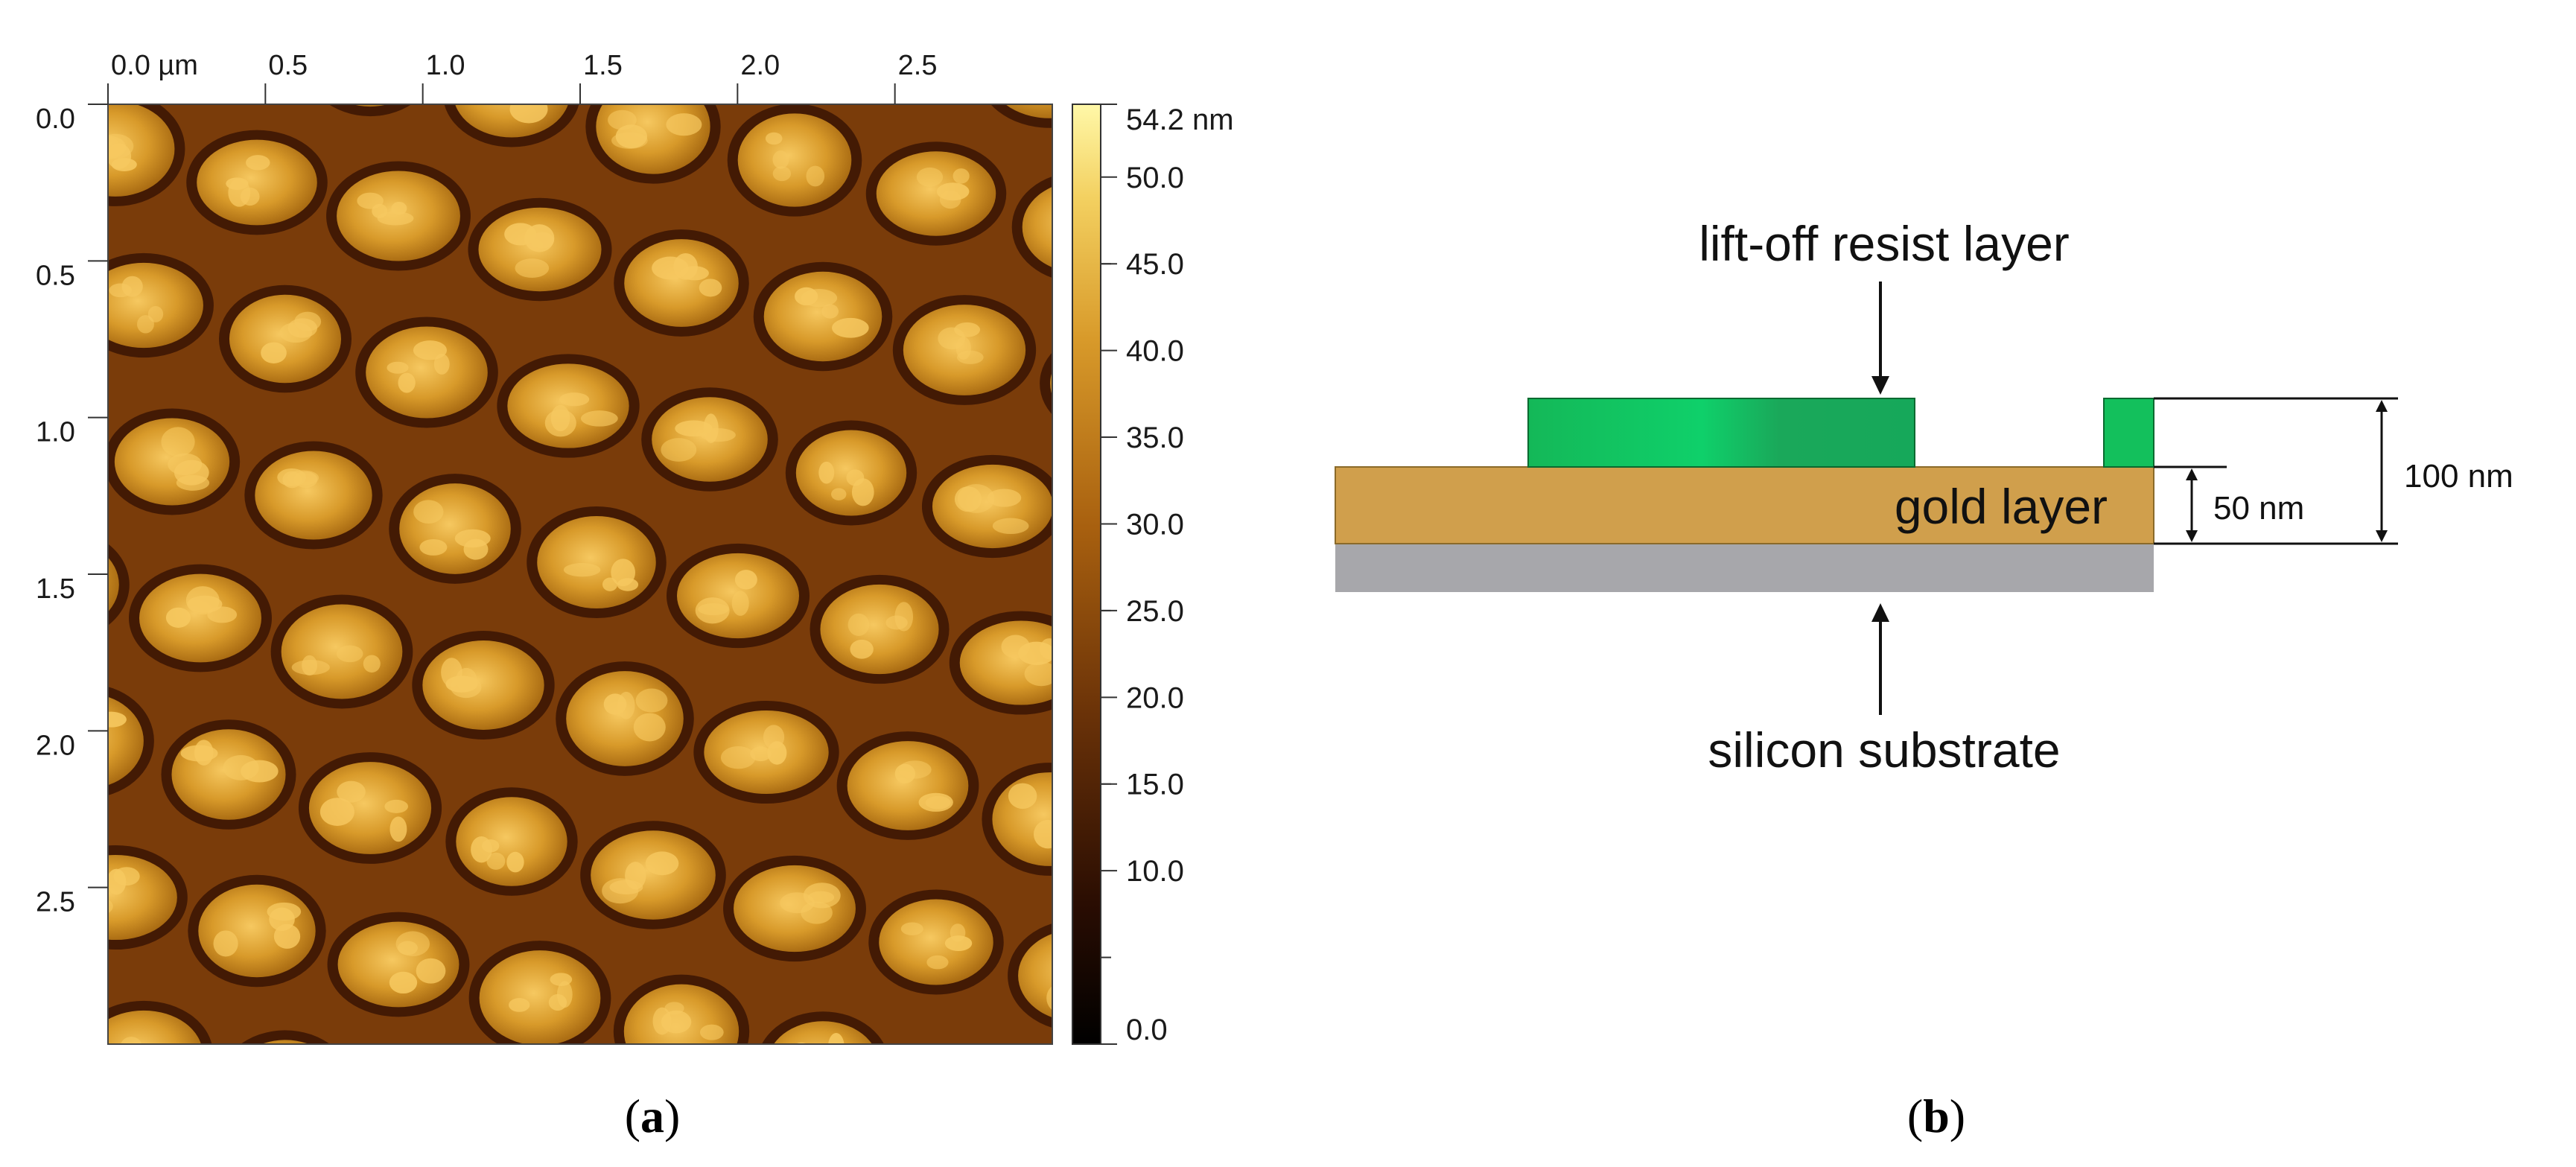 The height and width of the screenshot is (1167, 2576). Describe the element at coordinates (1155, 438) in the screenshot. I see `colorbar-label: 35.0` at that location.